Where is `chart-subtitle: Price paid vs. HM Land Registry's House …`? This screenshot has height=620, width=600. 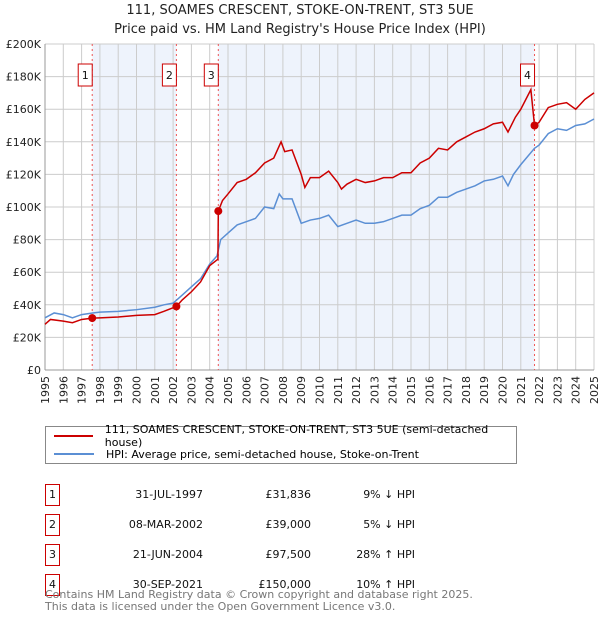
chart-subtitle: Price paid vs. HM Land Registry's House … is located at coordinates (300, 29).